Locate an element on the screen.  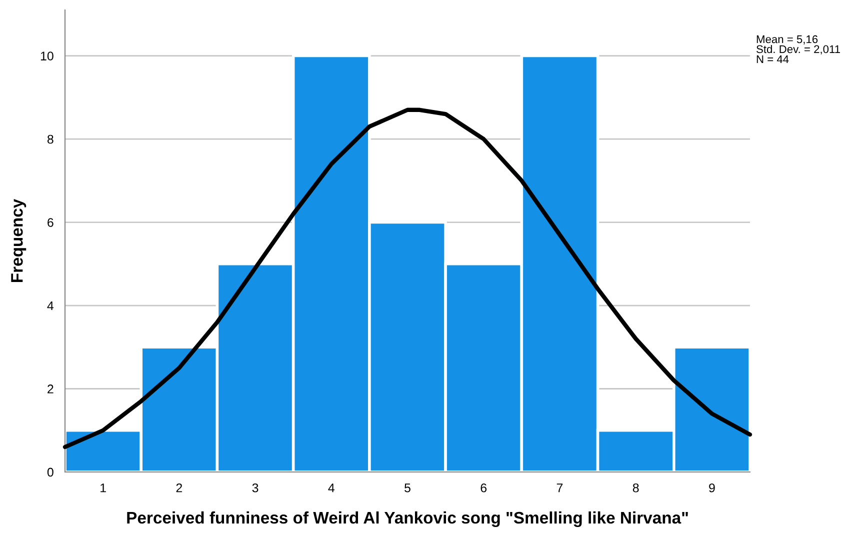
text: Mean = 5,16 Std. Dev. = 2,011 N = 44 is located at coordinates (798, 49).